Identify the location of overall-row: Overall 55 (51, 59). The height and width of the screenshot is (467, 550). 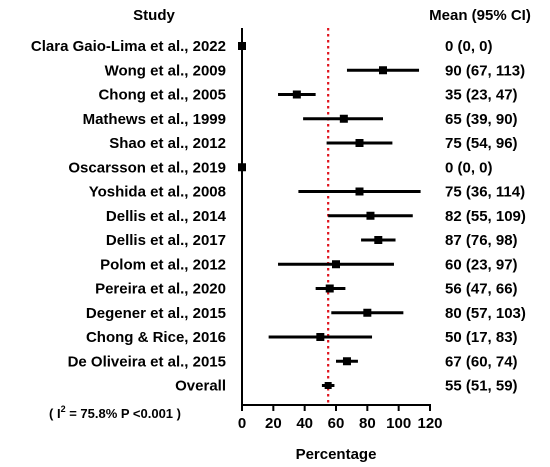
(346, 386).